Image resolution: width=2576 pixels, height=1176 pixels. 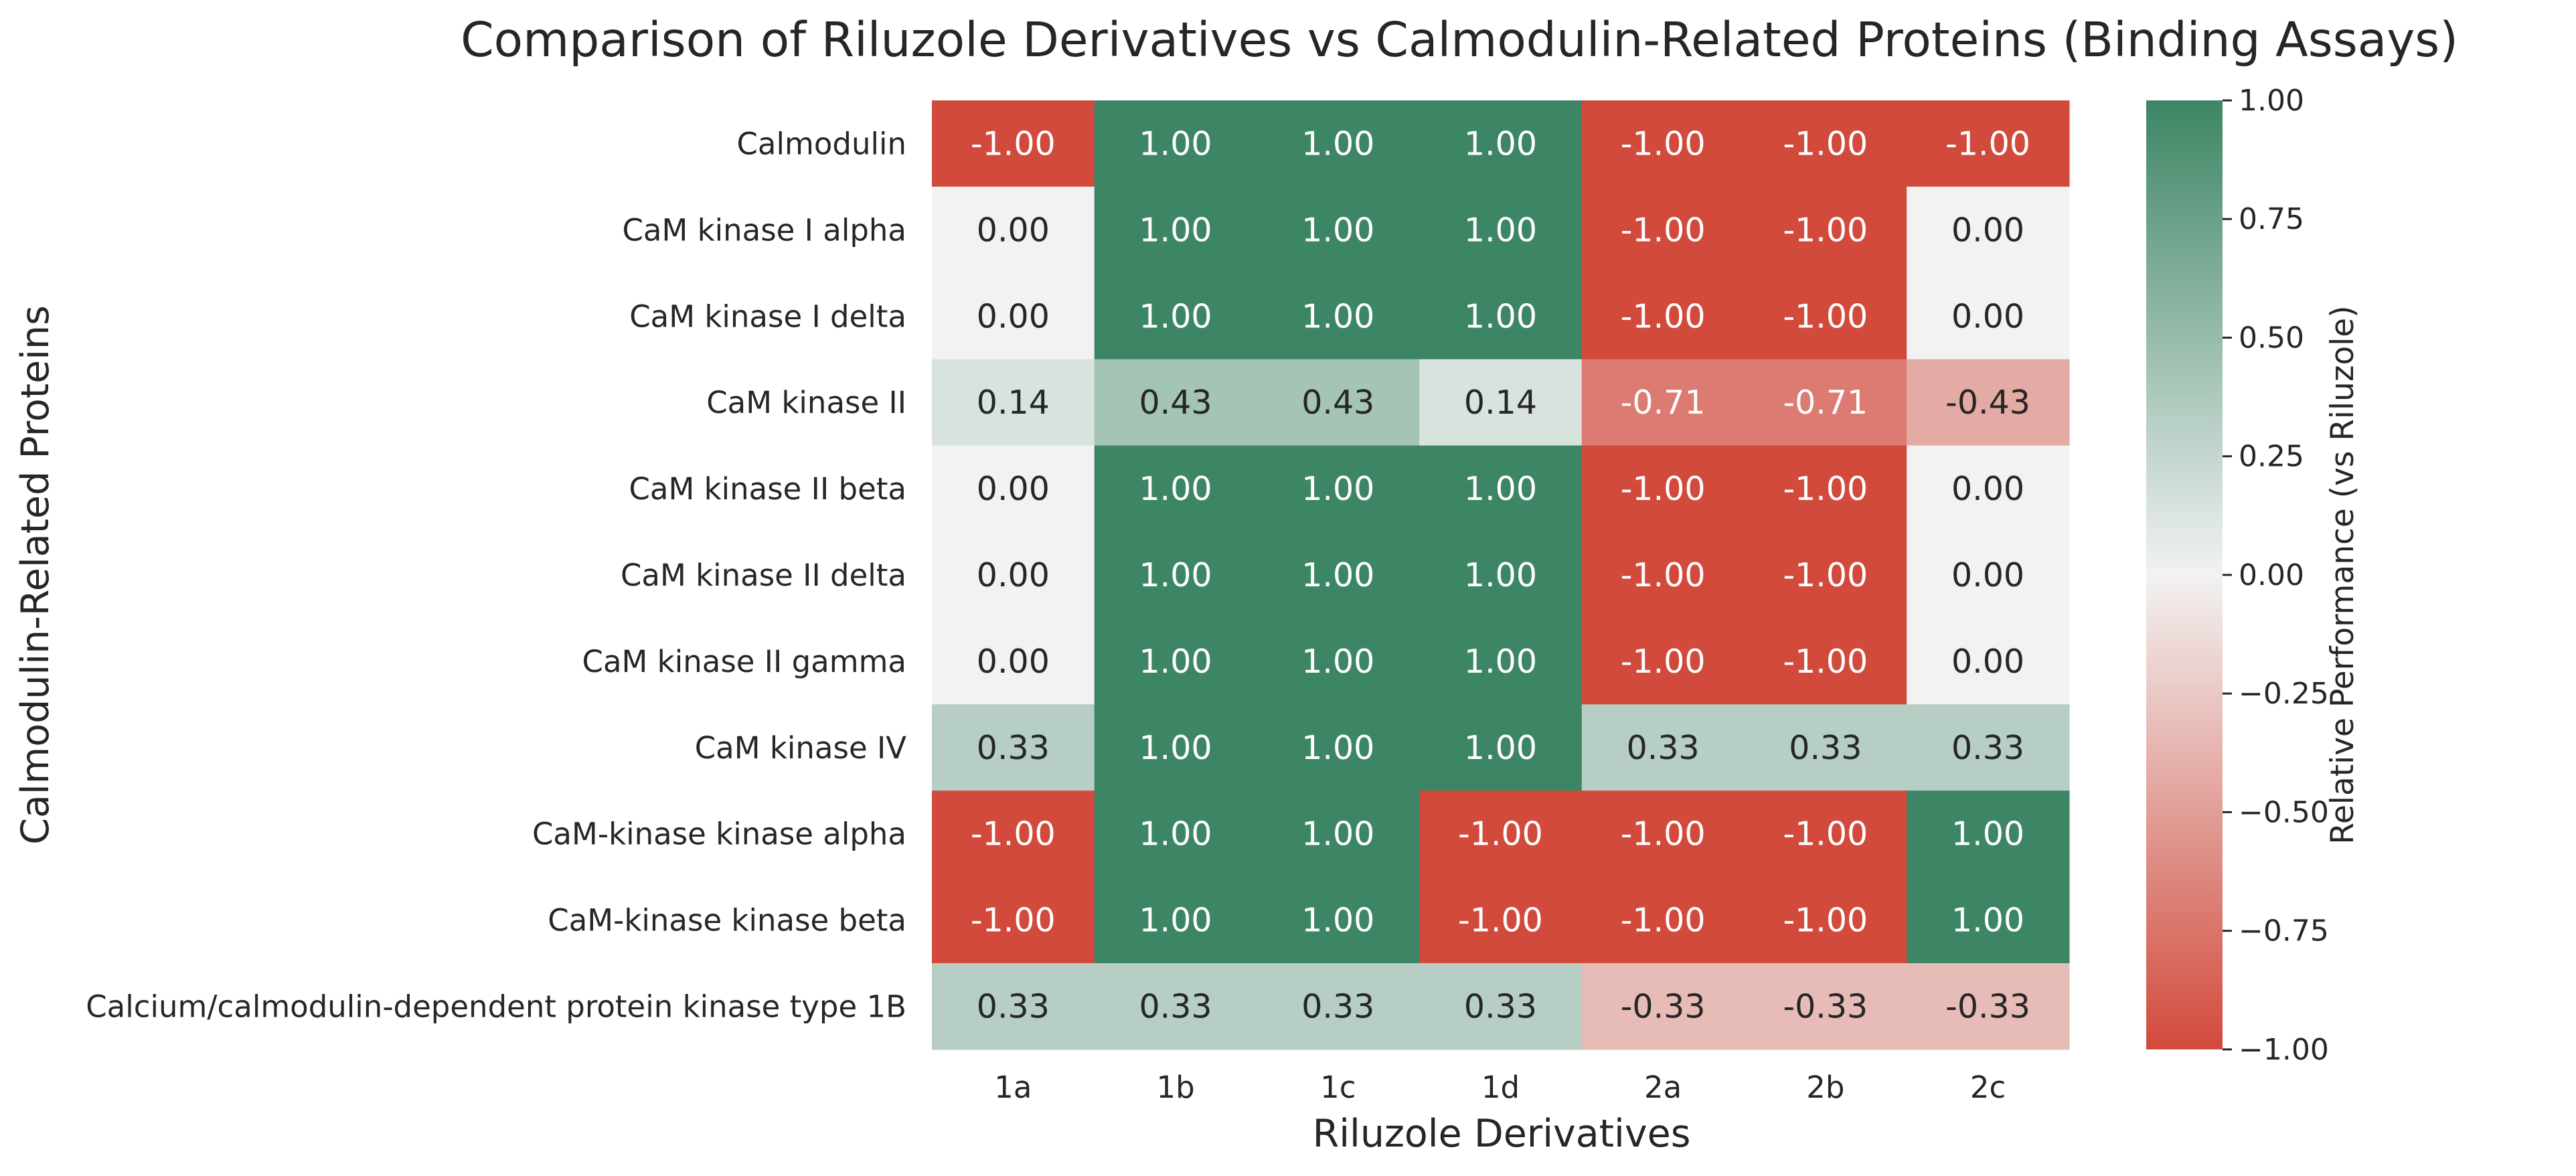 What do you see at coordinates (2272, 575) in the screenshot?
I see `colorbar-tick-label: 0.00` at bounding box center [2272, 575].